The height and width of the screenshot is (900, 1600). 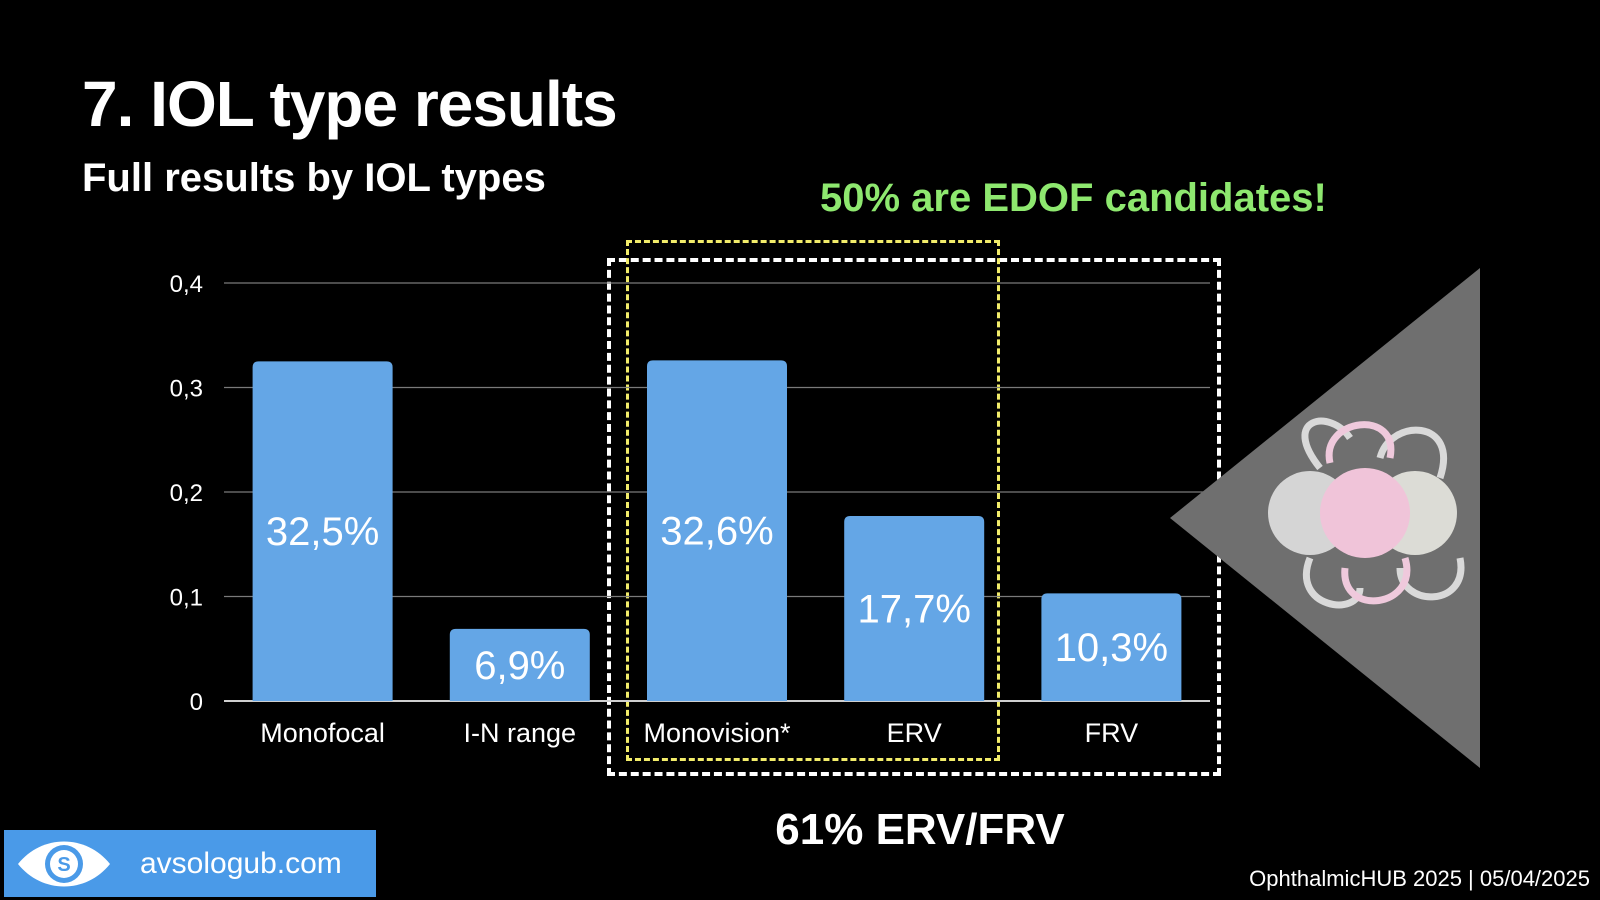 I want to click on svg-text: S, so click(x=63, y=865).